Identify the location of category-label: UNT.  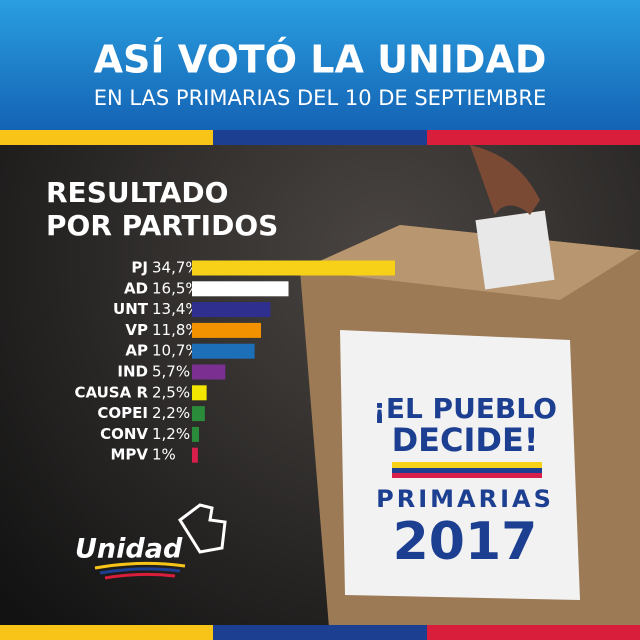
(131, 309).